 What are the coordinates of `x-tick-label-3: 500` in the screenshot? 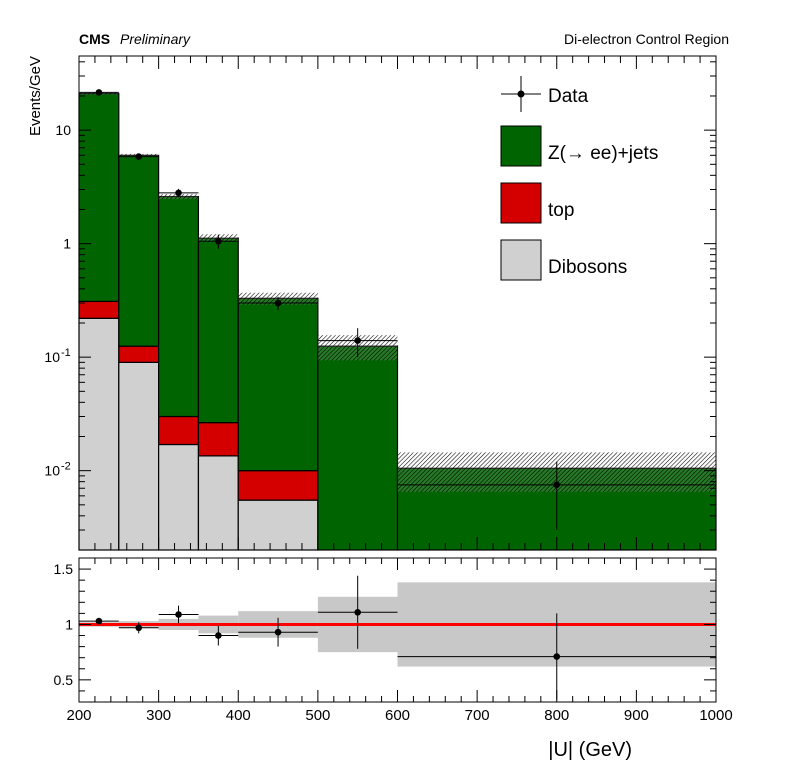 It's located at (317, 715).